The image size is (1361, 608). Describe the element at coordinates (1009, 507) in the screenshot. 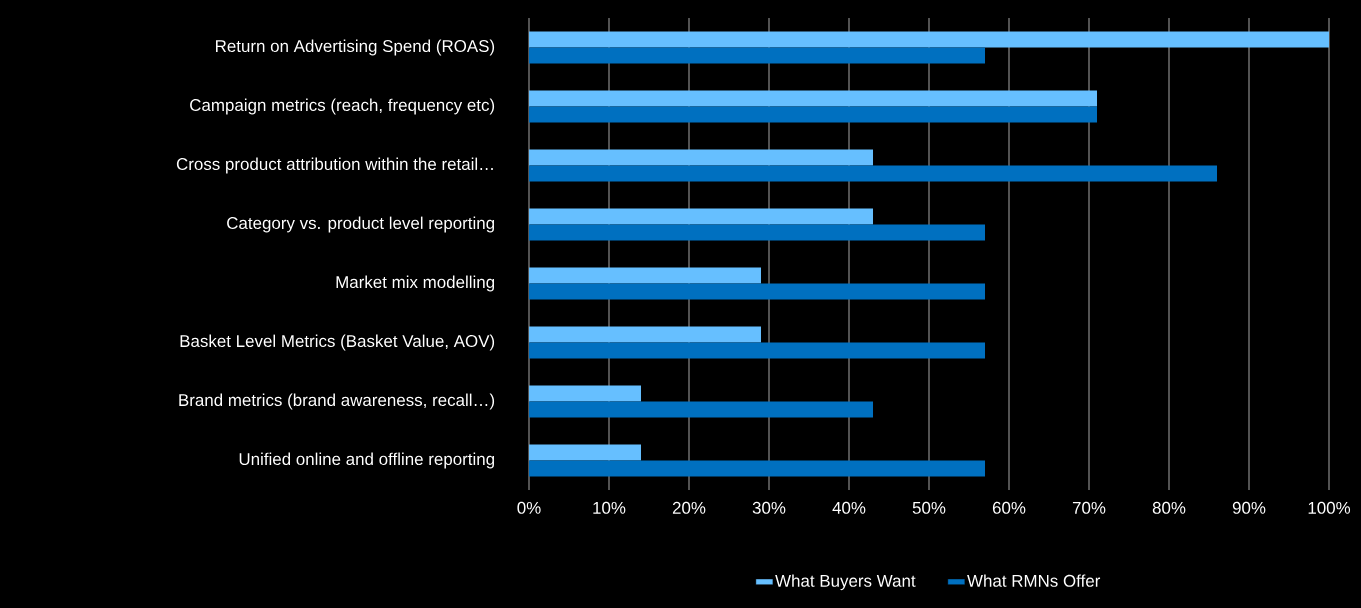

I see `x-tick-label: 60%` at that location.